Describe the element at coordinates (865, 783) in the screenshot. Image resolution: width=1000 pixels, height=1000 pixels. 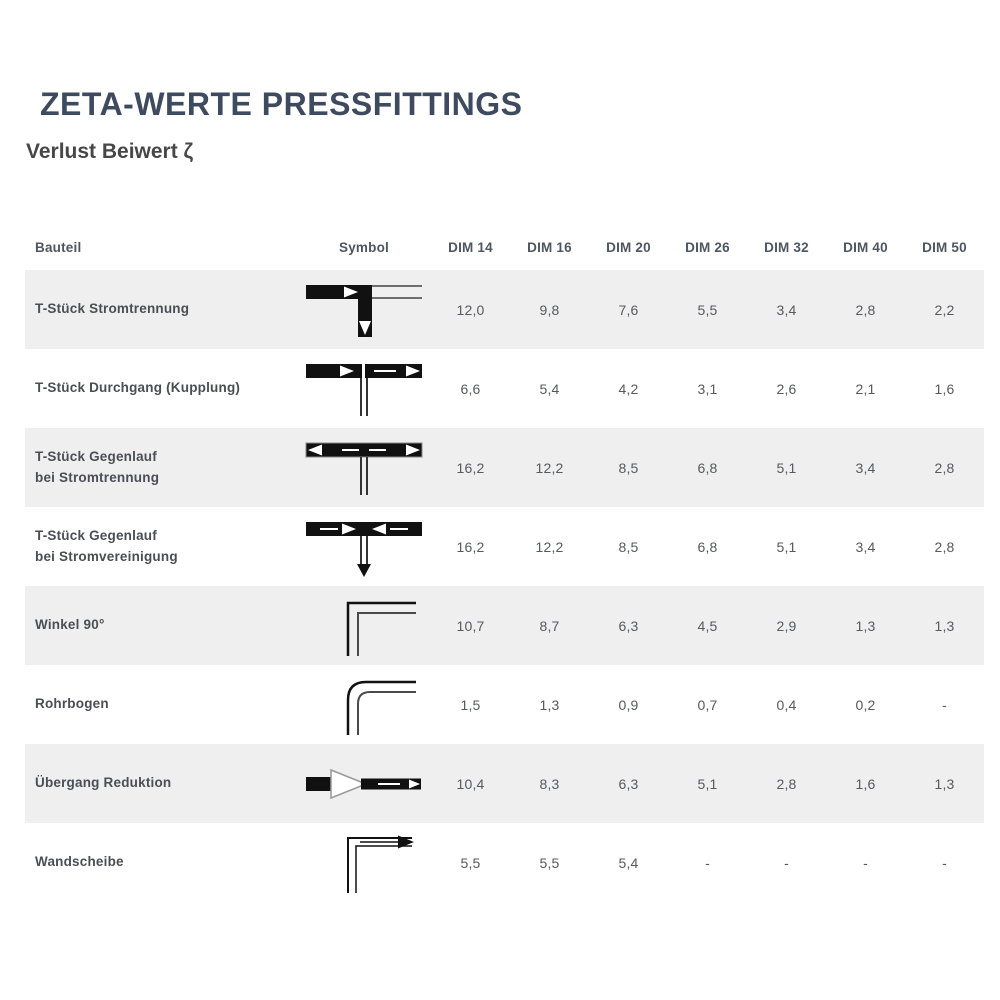
I see `zeta-value: 1,6` at that location.